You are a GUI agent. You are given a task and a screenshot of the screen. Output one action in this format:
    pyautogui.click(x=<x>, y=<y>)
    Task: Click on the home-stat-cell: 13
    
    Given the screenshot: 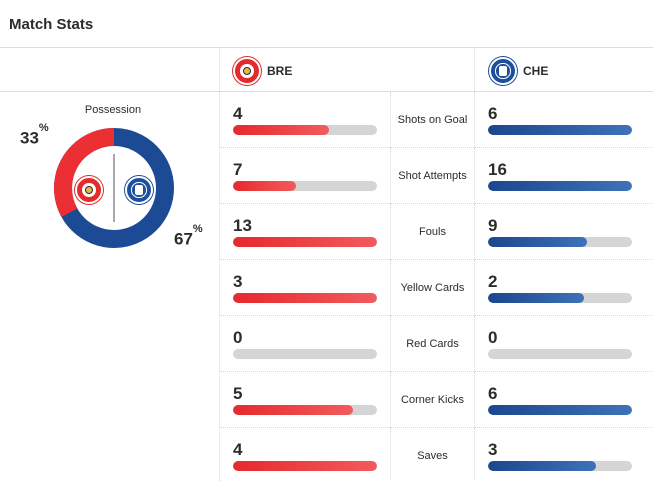 What is the action you would take?
    pyautogui.click(x=305, y=232)
    